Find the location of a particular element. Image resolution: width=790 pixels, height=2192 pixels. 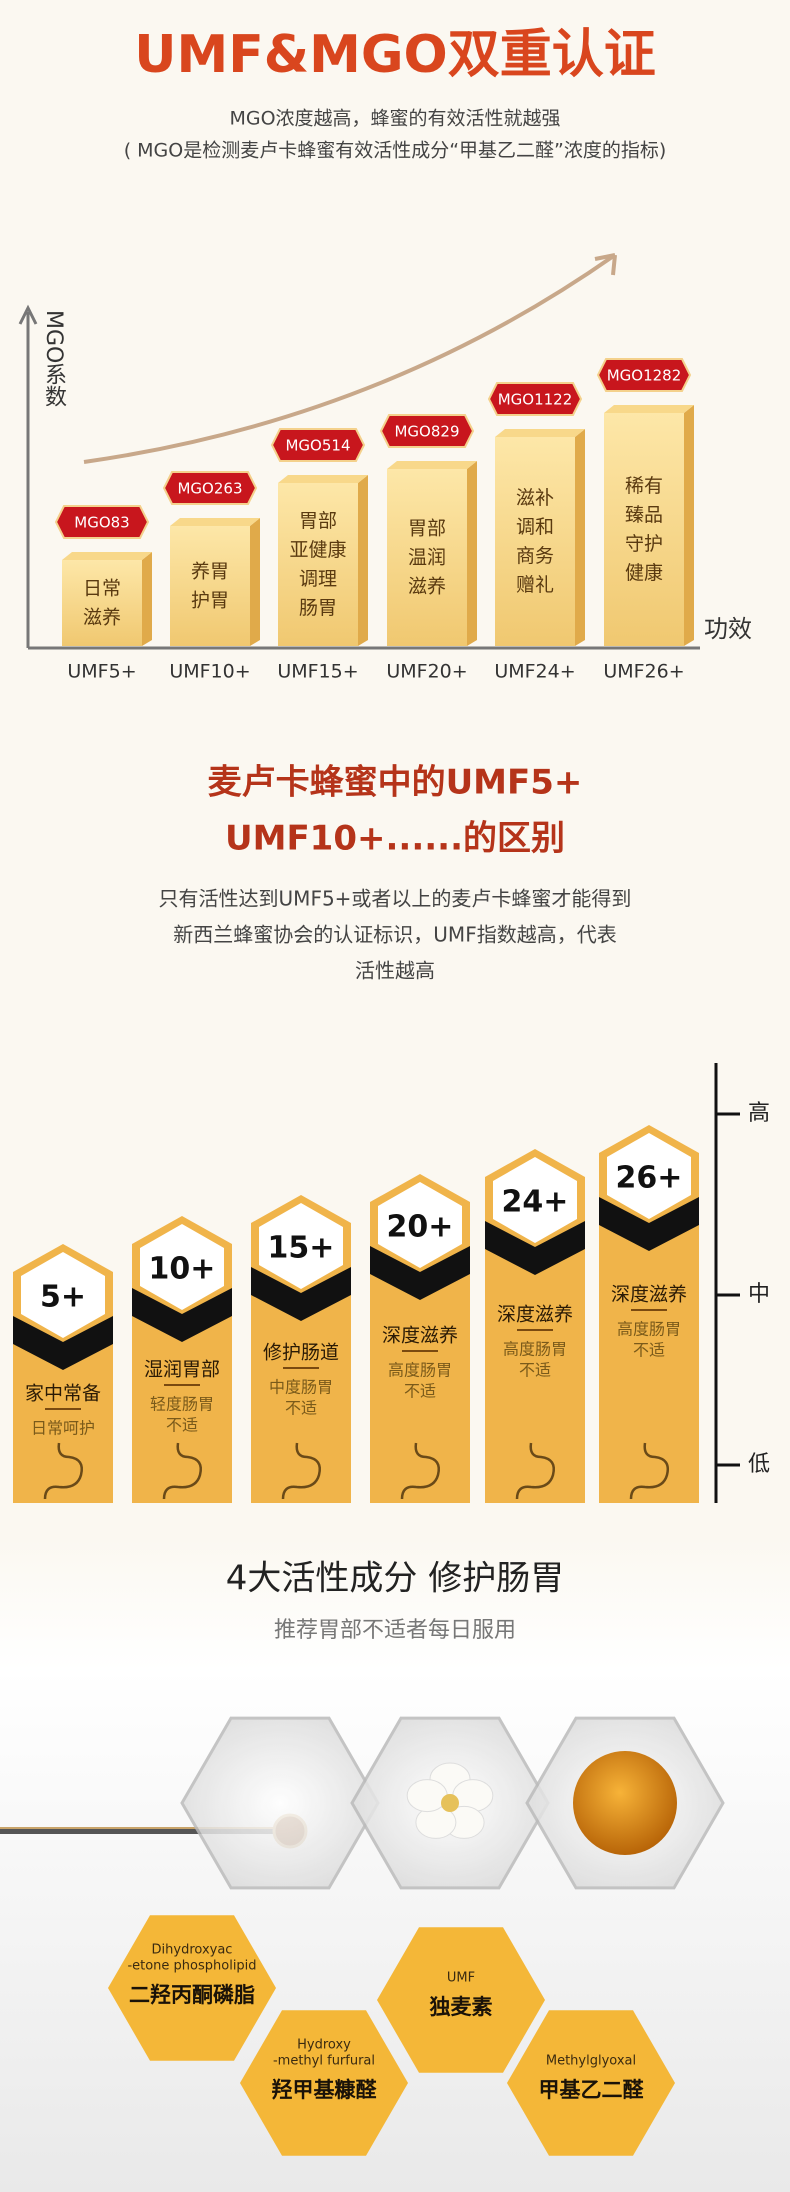

ingredient-english: Dihydroxyac is located at coordinates (192, 1950).